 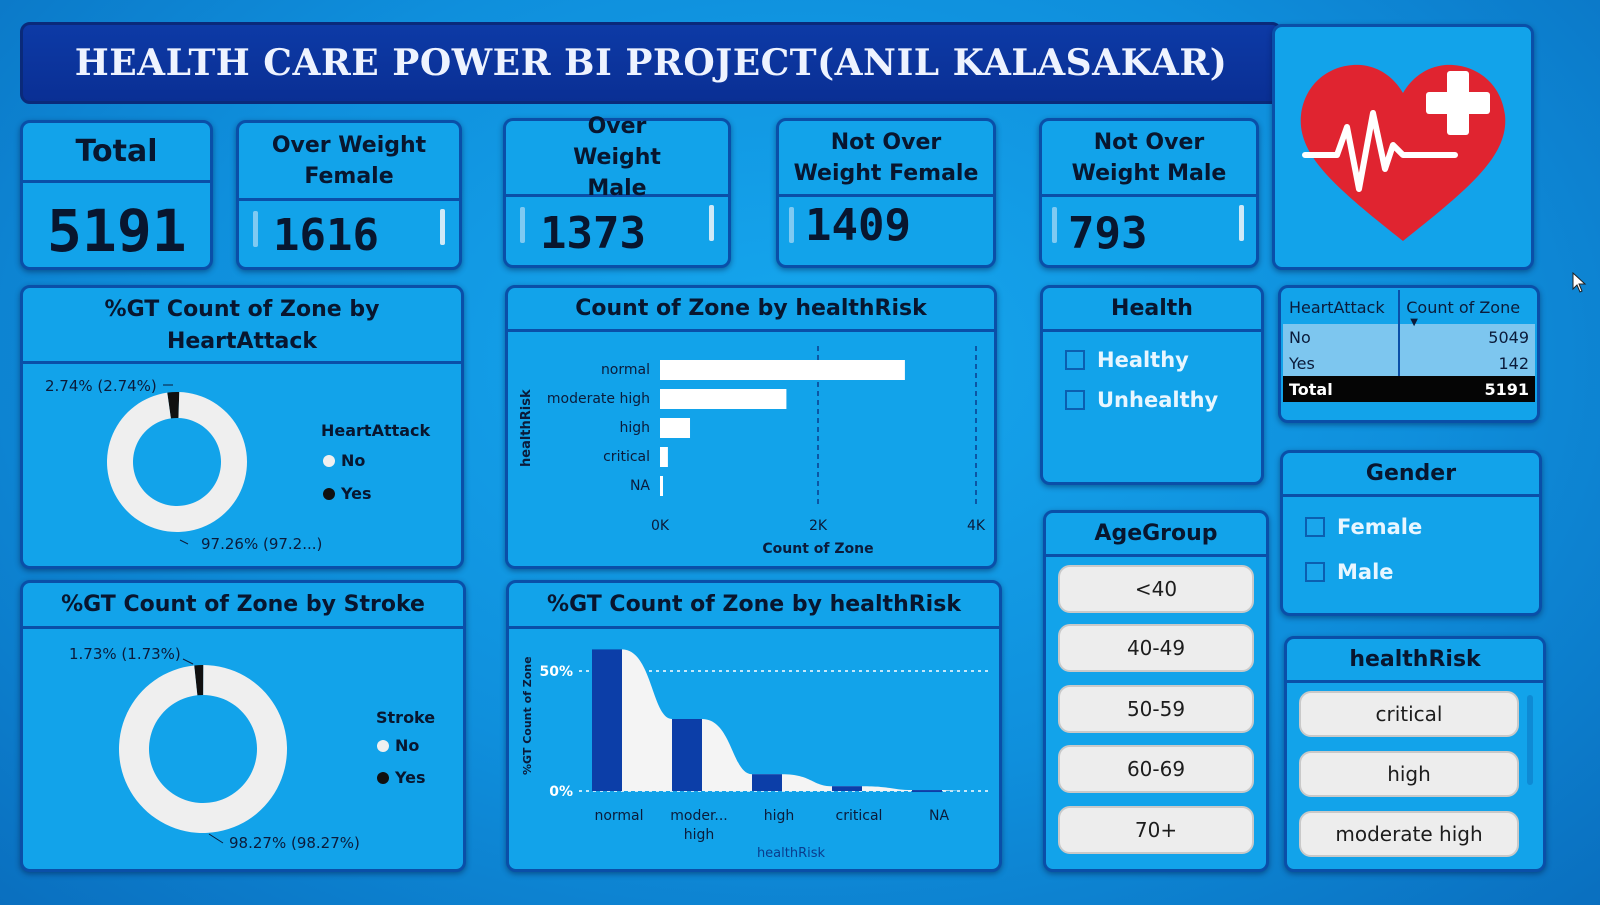 I want to click on kpi-overweight-female-card: Over Weight Female 1616, so click(x=349, y=195).